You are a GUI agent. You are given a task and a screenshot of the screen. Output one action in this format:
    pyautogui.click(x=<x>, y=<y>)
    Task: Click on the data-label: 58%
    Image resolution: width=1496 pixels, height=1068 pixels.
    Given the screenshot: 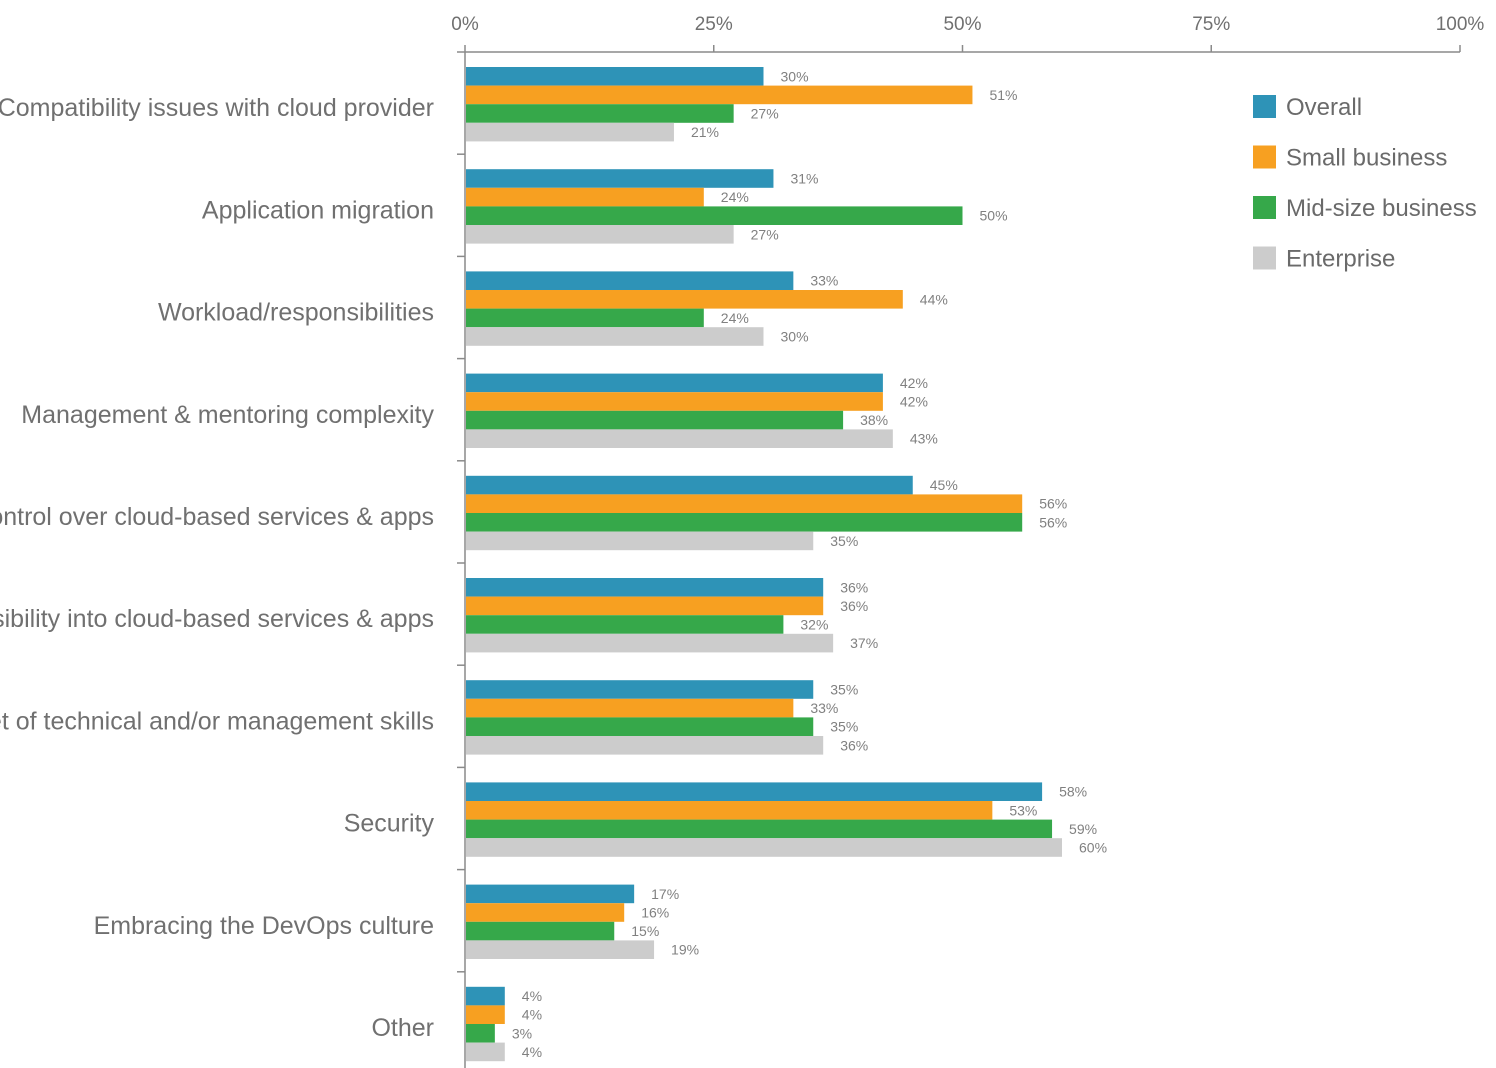 What is the action you would take?
    pyautogui.click(x=1073, y=792)
    